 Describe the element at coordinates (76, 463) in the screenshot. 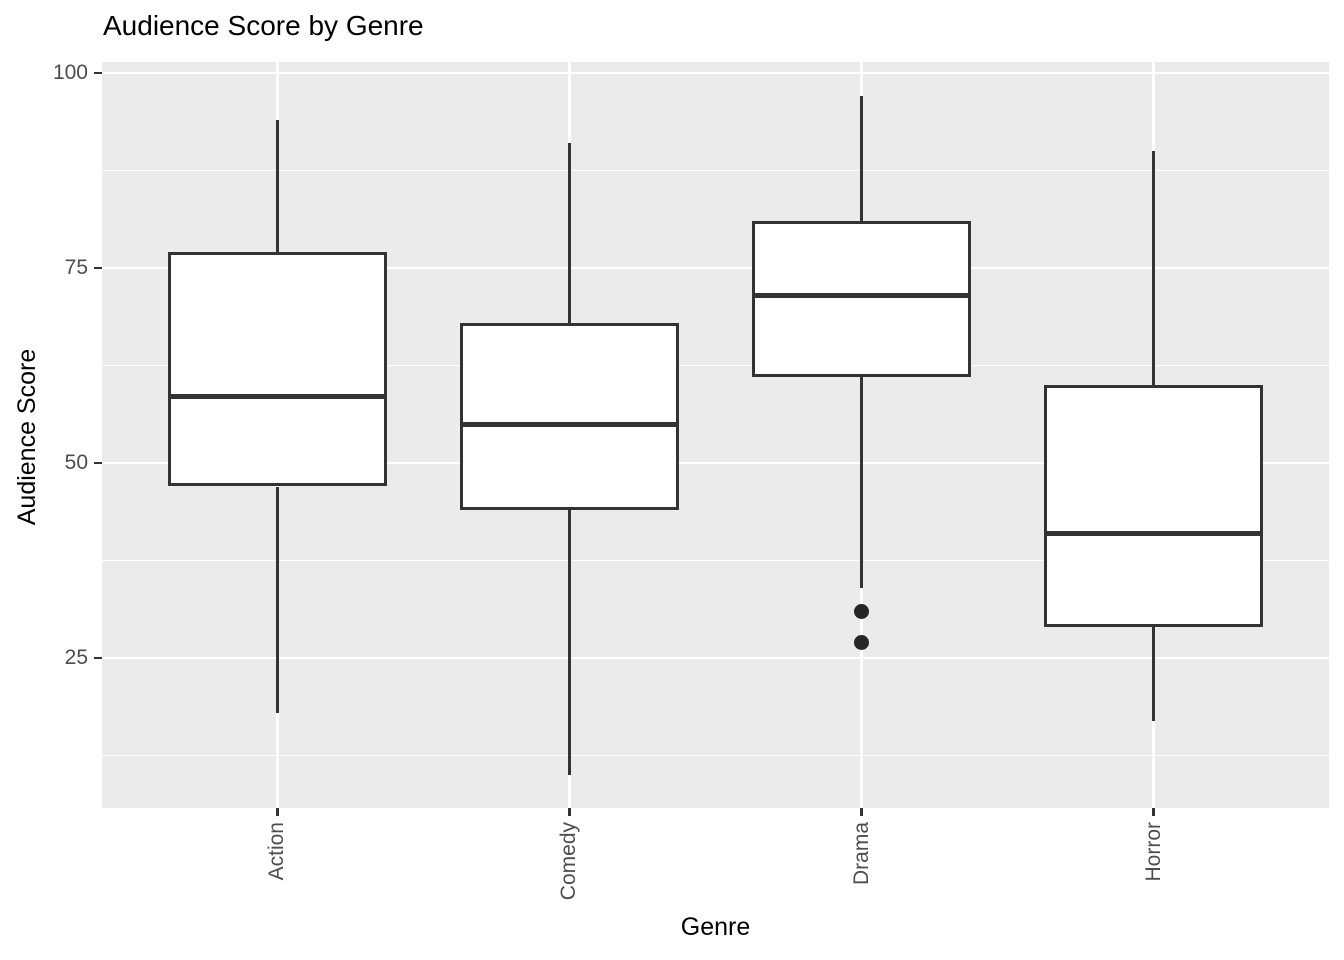

I see `y-tick-label: 50` at that location.